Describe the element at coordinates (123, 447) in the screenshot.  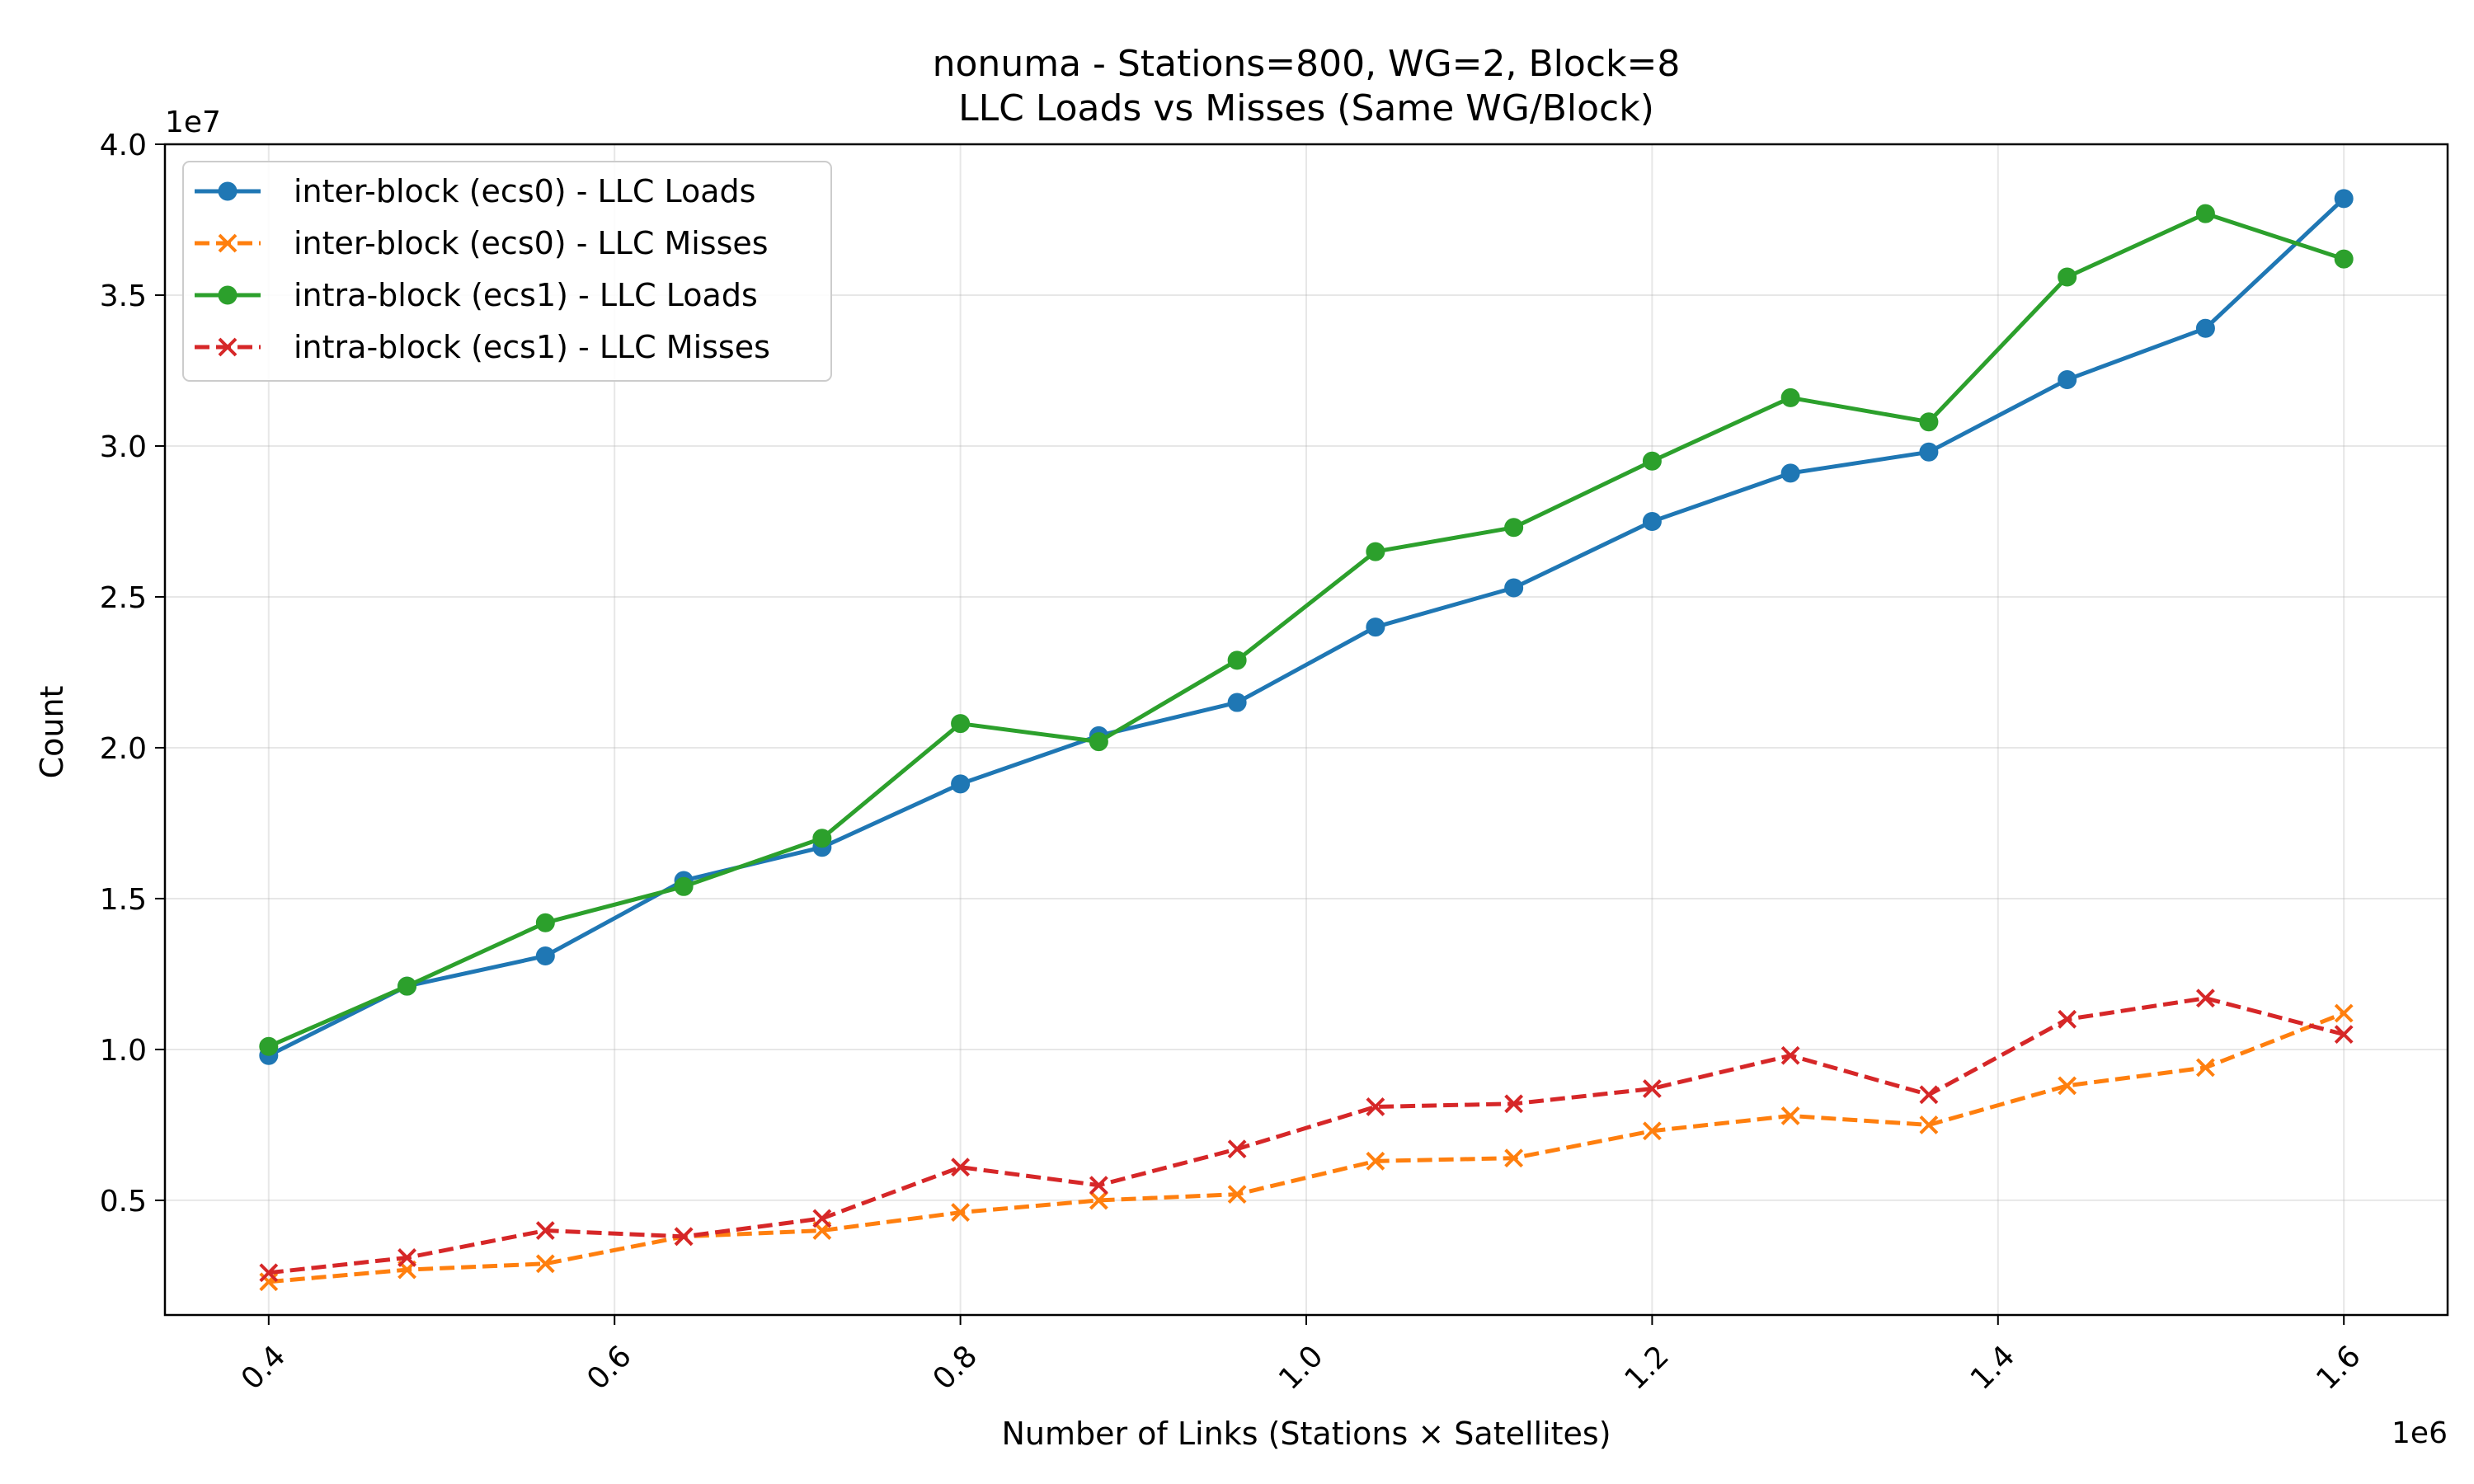
I see `y-tick-label: 3.0` at that location.